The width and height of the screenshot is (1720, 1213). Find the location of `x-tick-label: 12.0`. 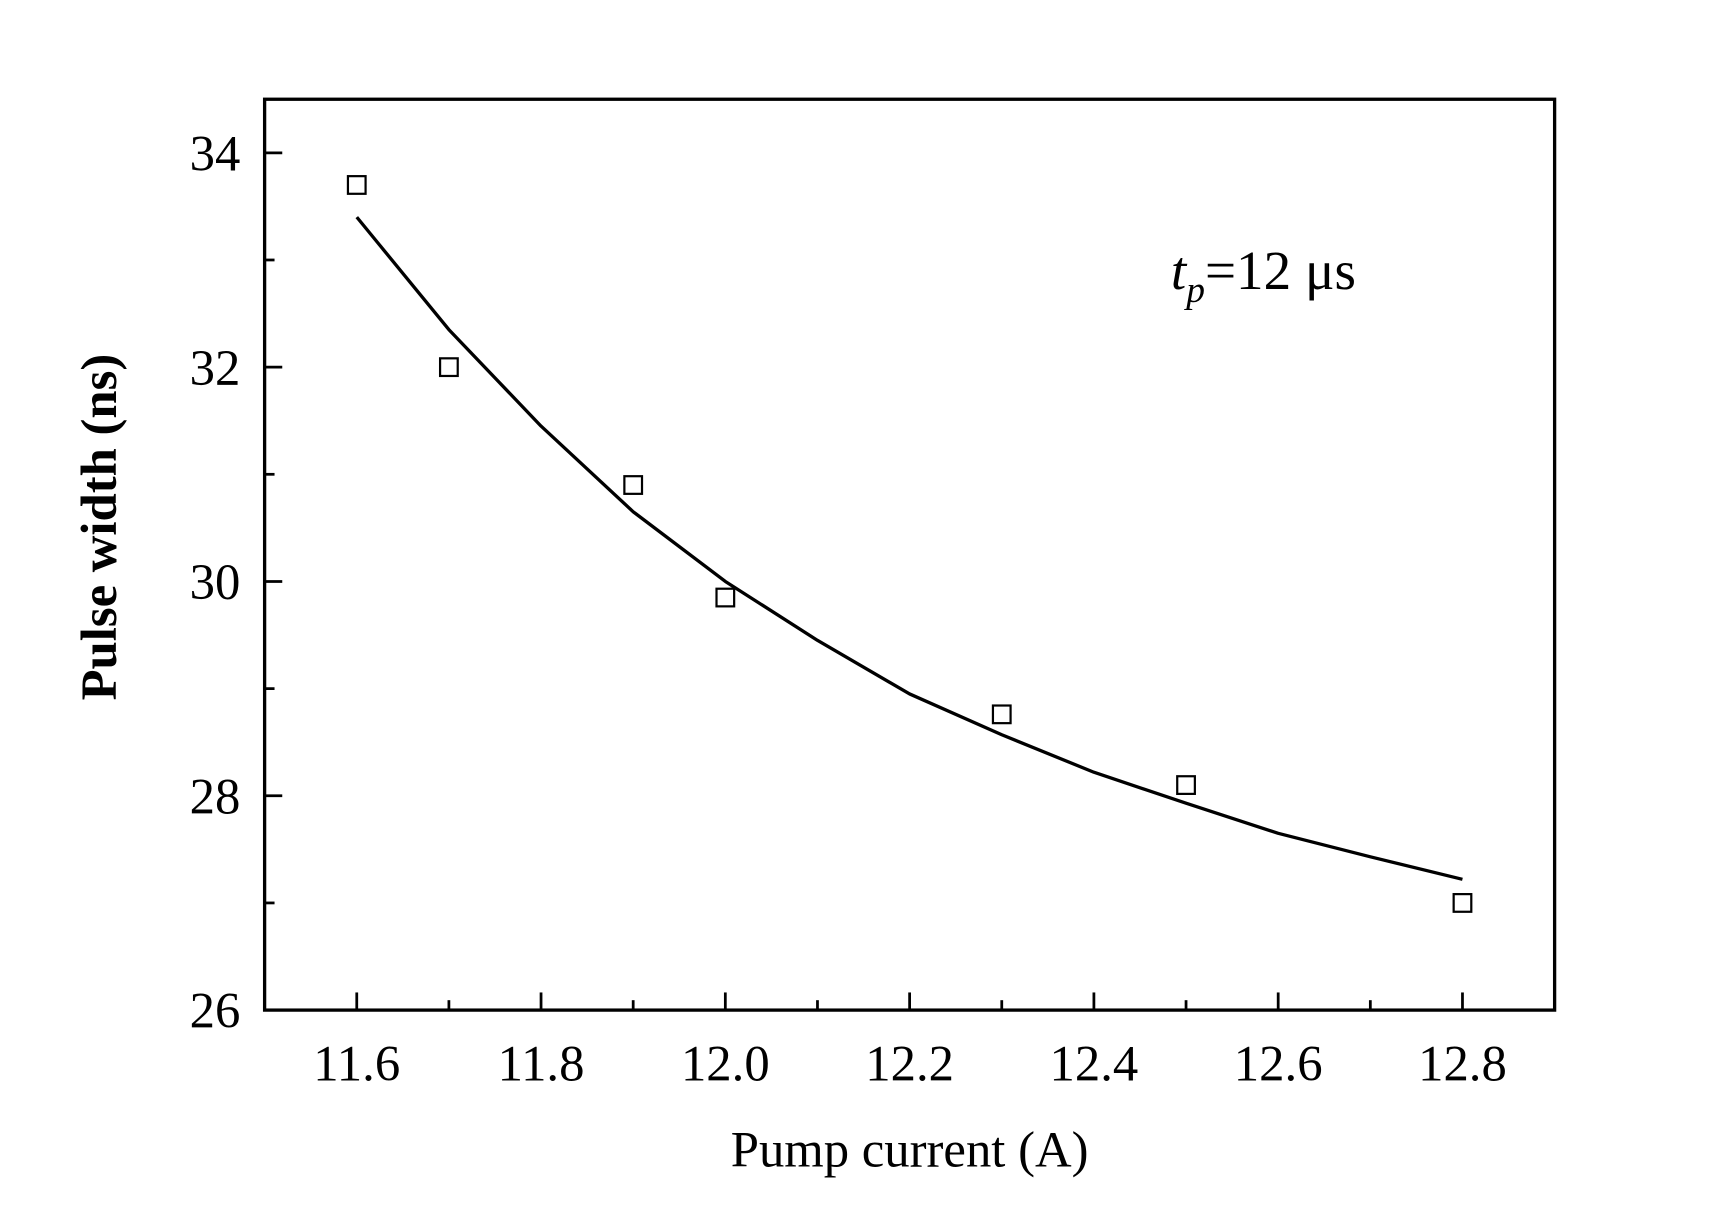

x-tick-label: 12.0 is located at coordinates (725, 1064).